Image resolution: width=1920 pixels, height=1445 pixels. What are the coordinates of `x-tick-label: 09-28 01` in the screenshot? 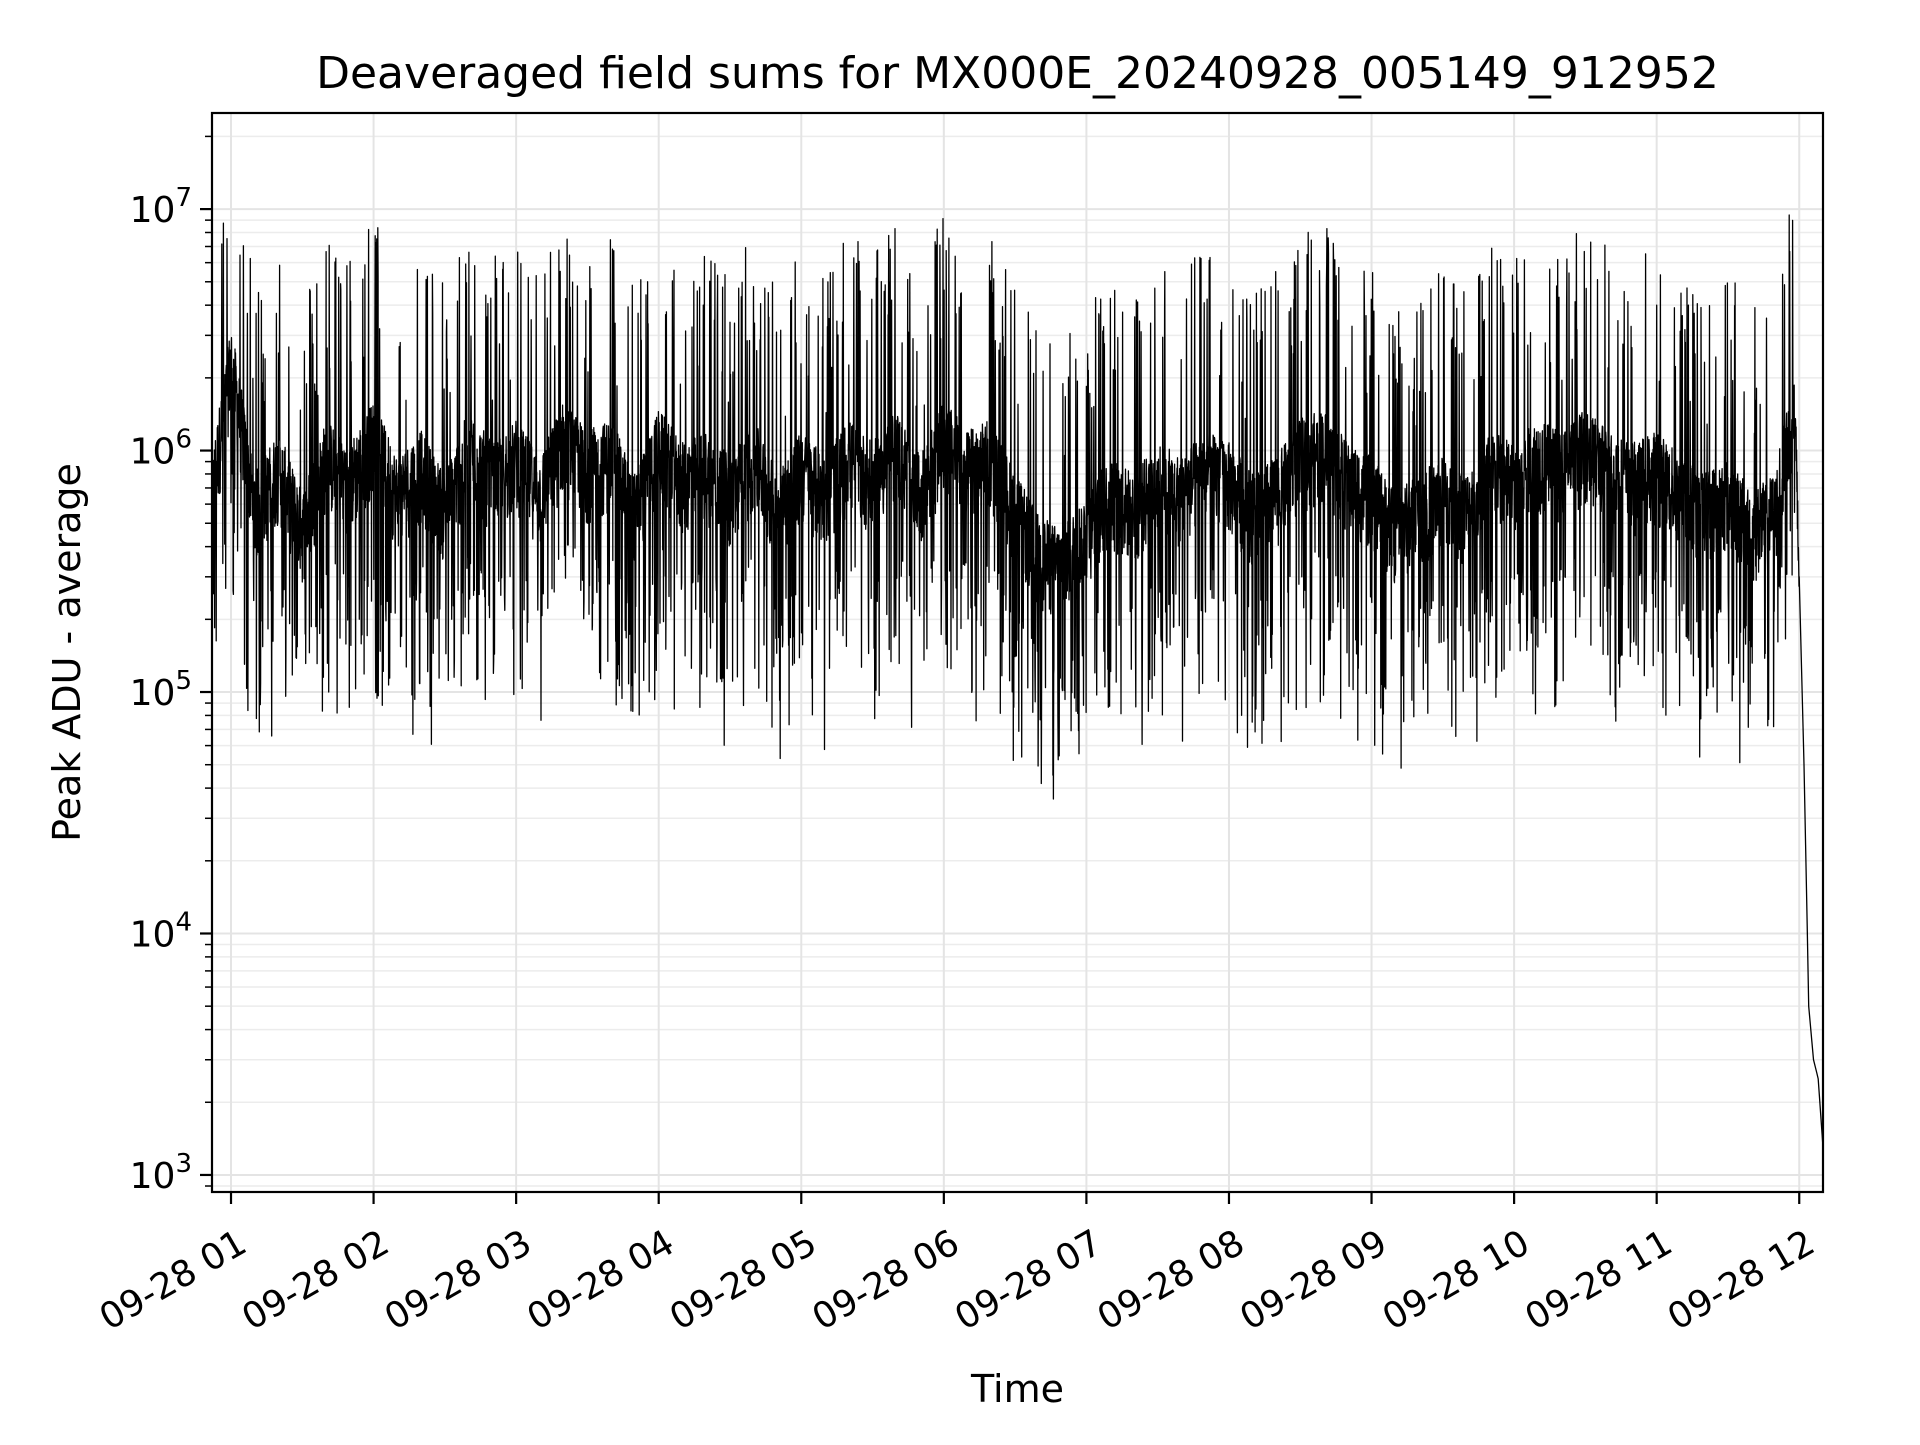 It's located at (173, 1280).